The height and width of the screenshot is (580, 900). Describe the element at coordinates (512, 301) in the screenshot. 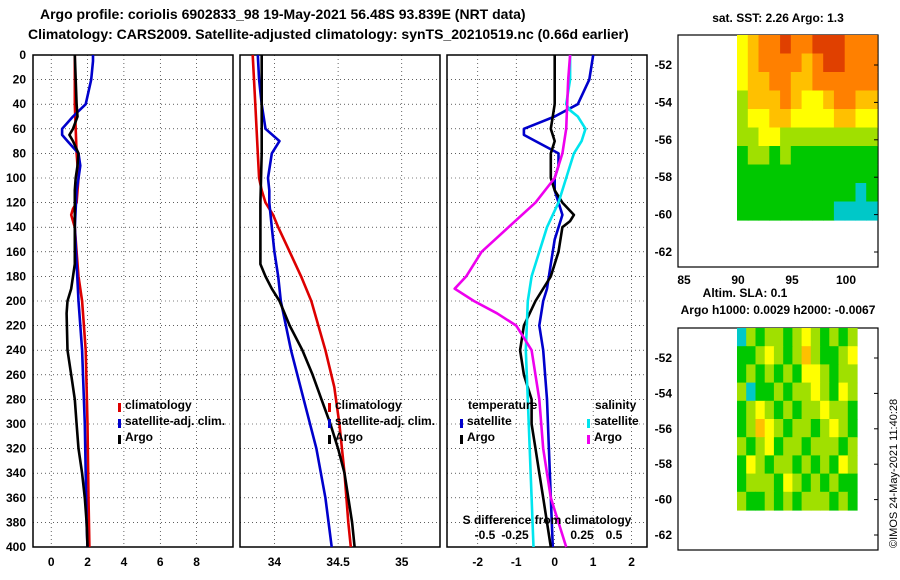

I see `series-line-salinity-Argo` at that location.